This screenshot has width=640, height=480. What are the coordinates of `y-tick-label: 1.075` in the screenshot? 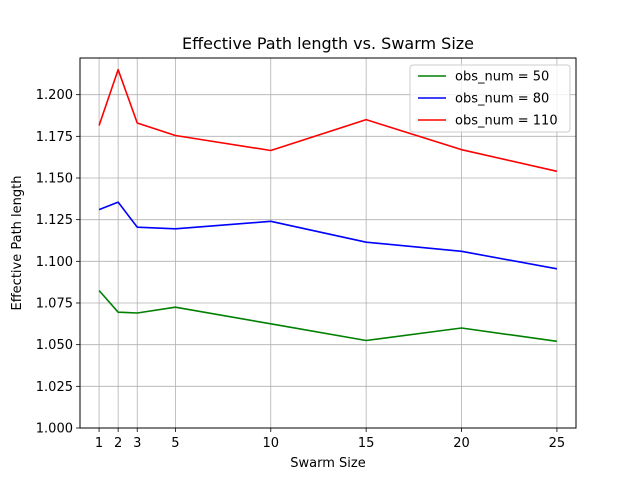 It's located at (54, 304).